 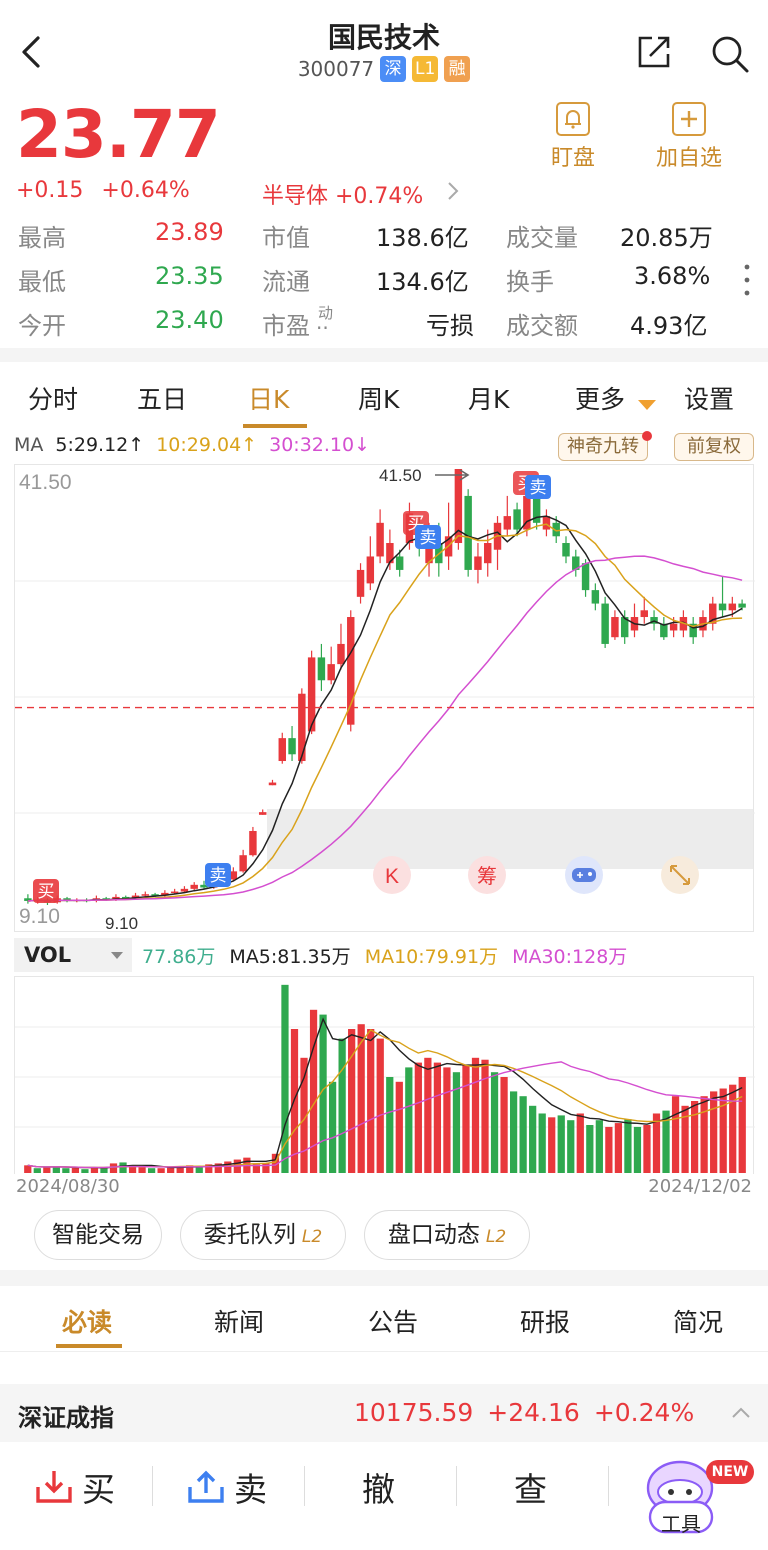 I want to click on cancel-button: 撤, so click(x=378, y=1487).